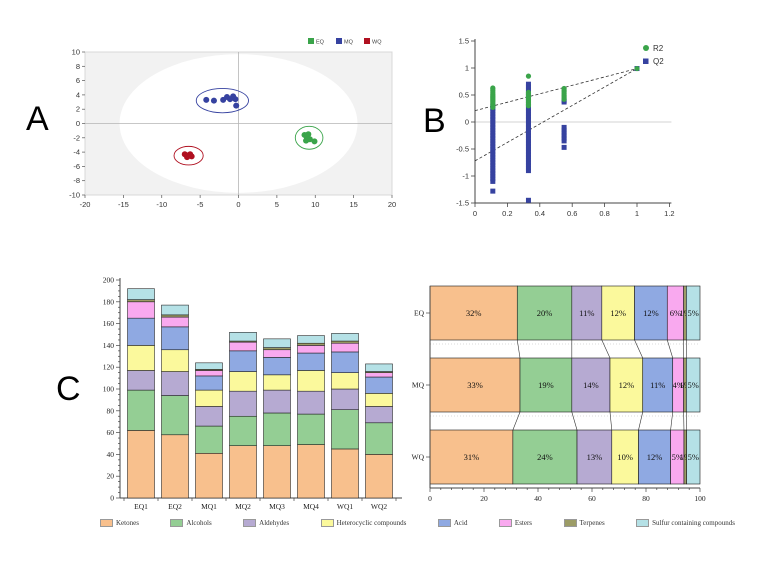 The image size is (759, 569). Describe the element at coordinates (669, 213) in the screenshot. I see `svg-text: 1.2` at that location.